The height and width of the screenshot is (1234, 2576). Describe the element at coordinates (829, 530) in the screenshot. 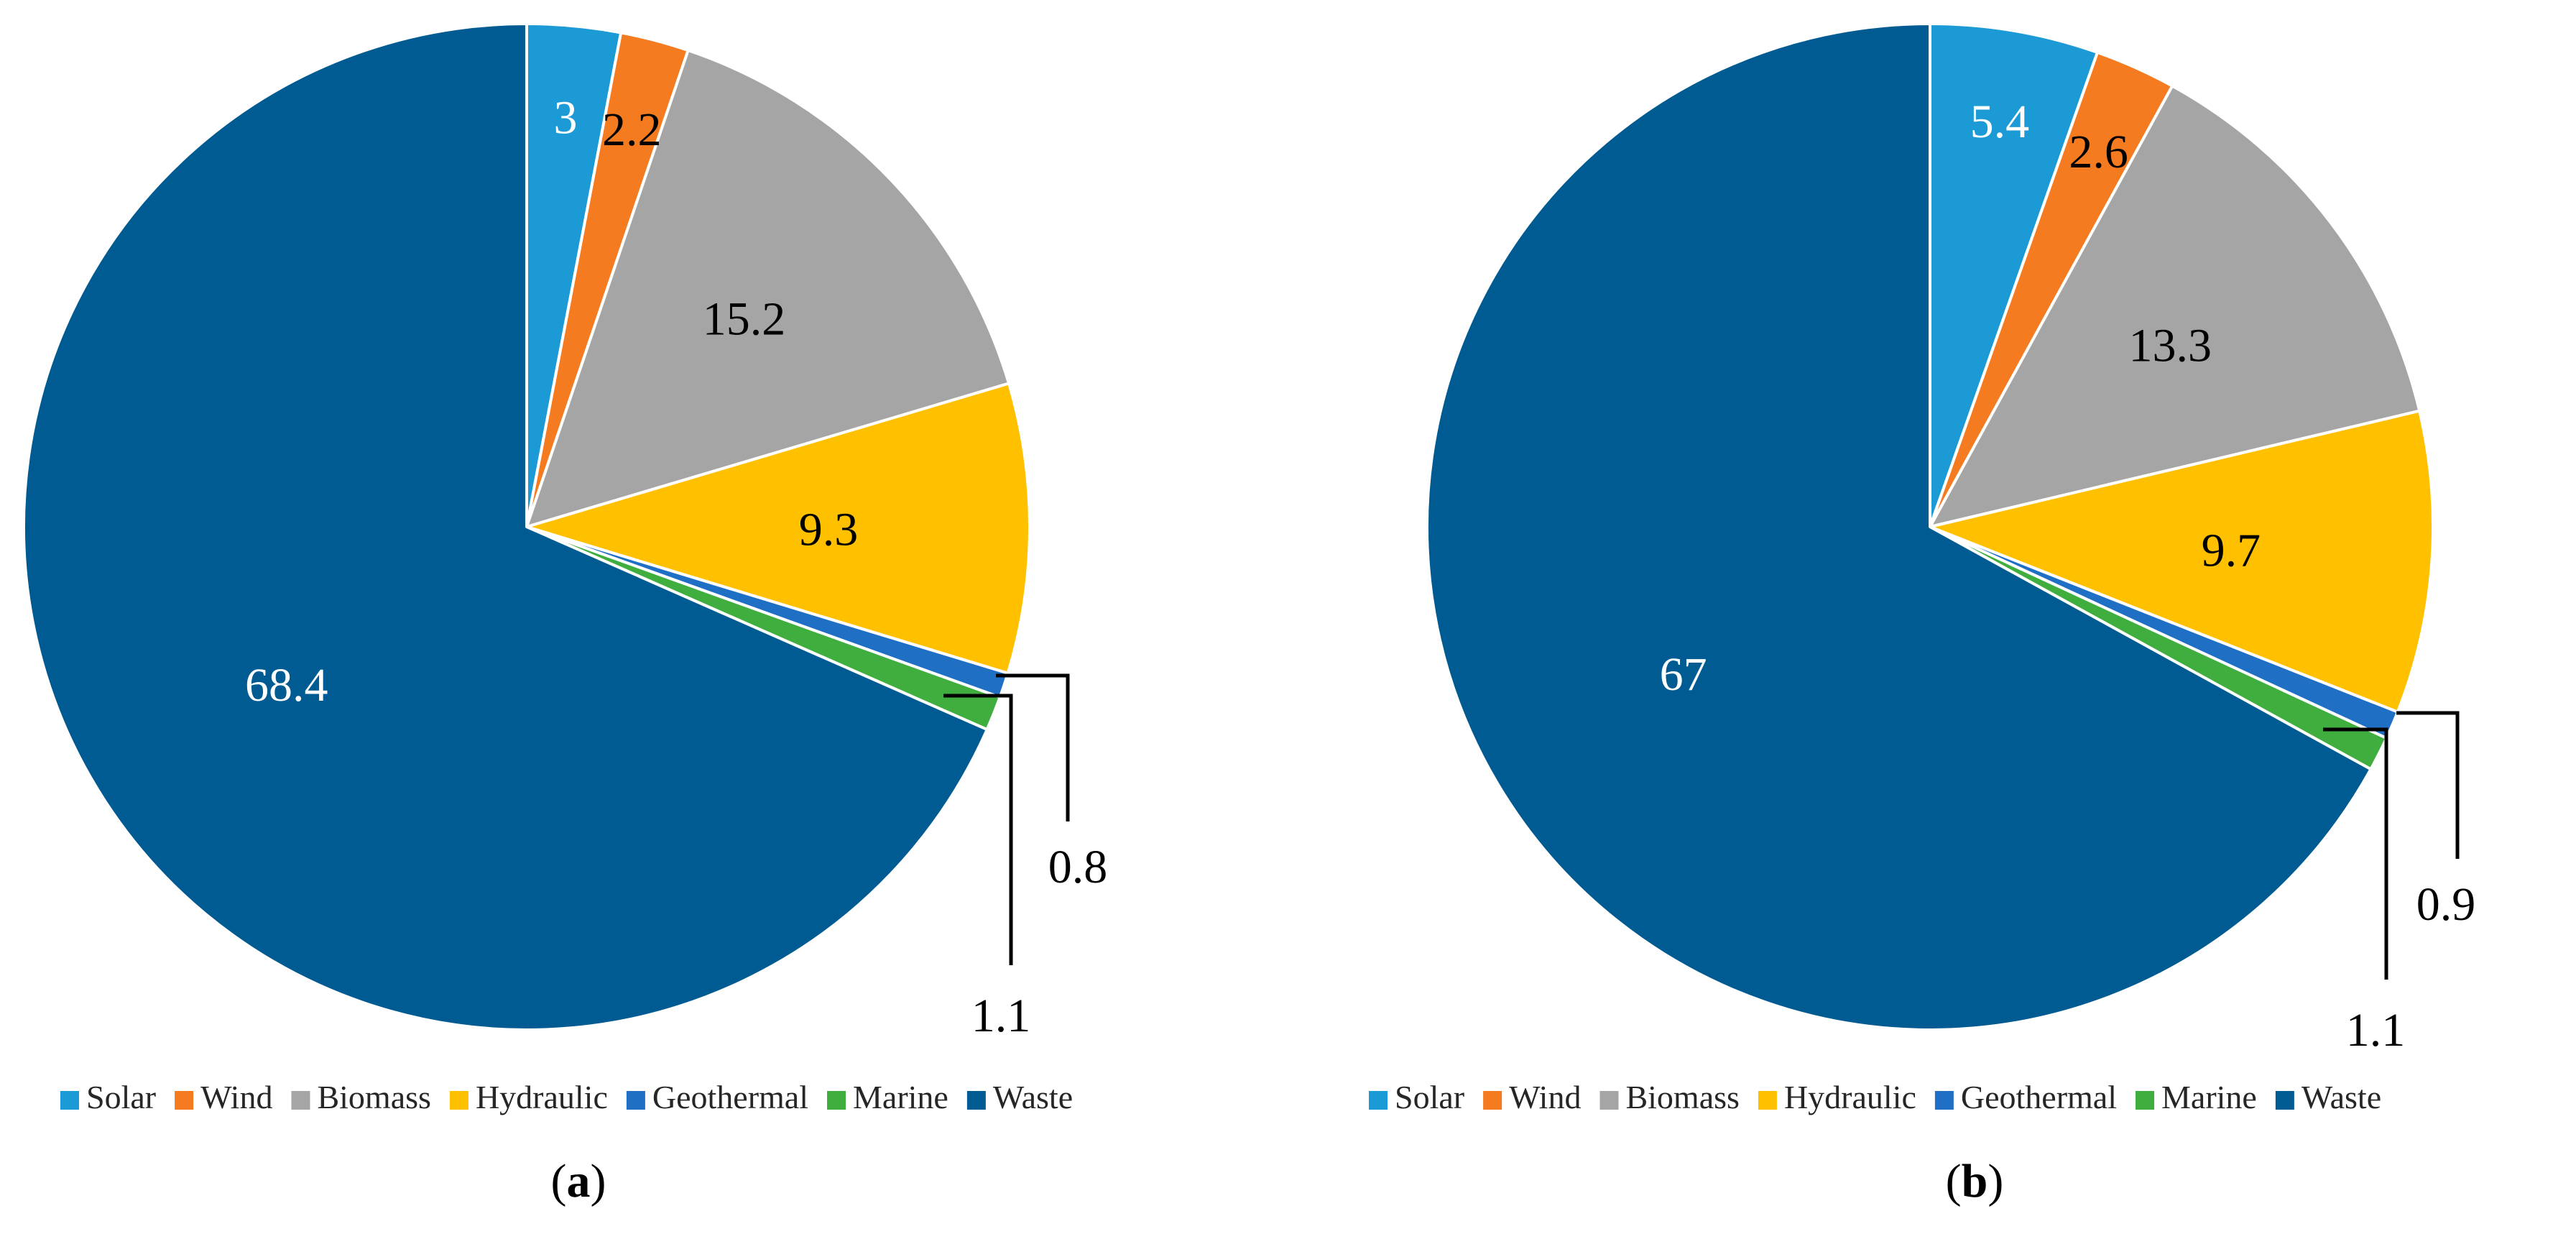

I see `data-label-hydraulic: 9.3` at that location.